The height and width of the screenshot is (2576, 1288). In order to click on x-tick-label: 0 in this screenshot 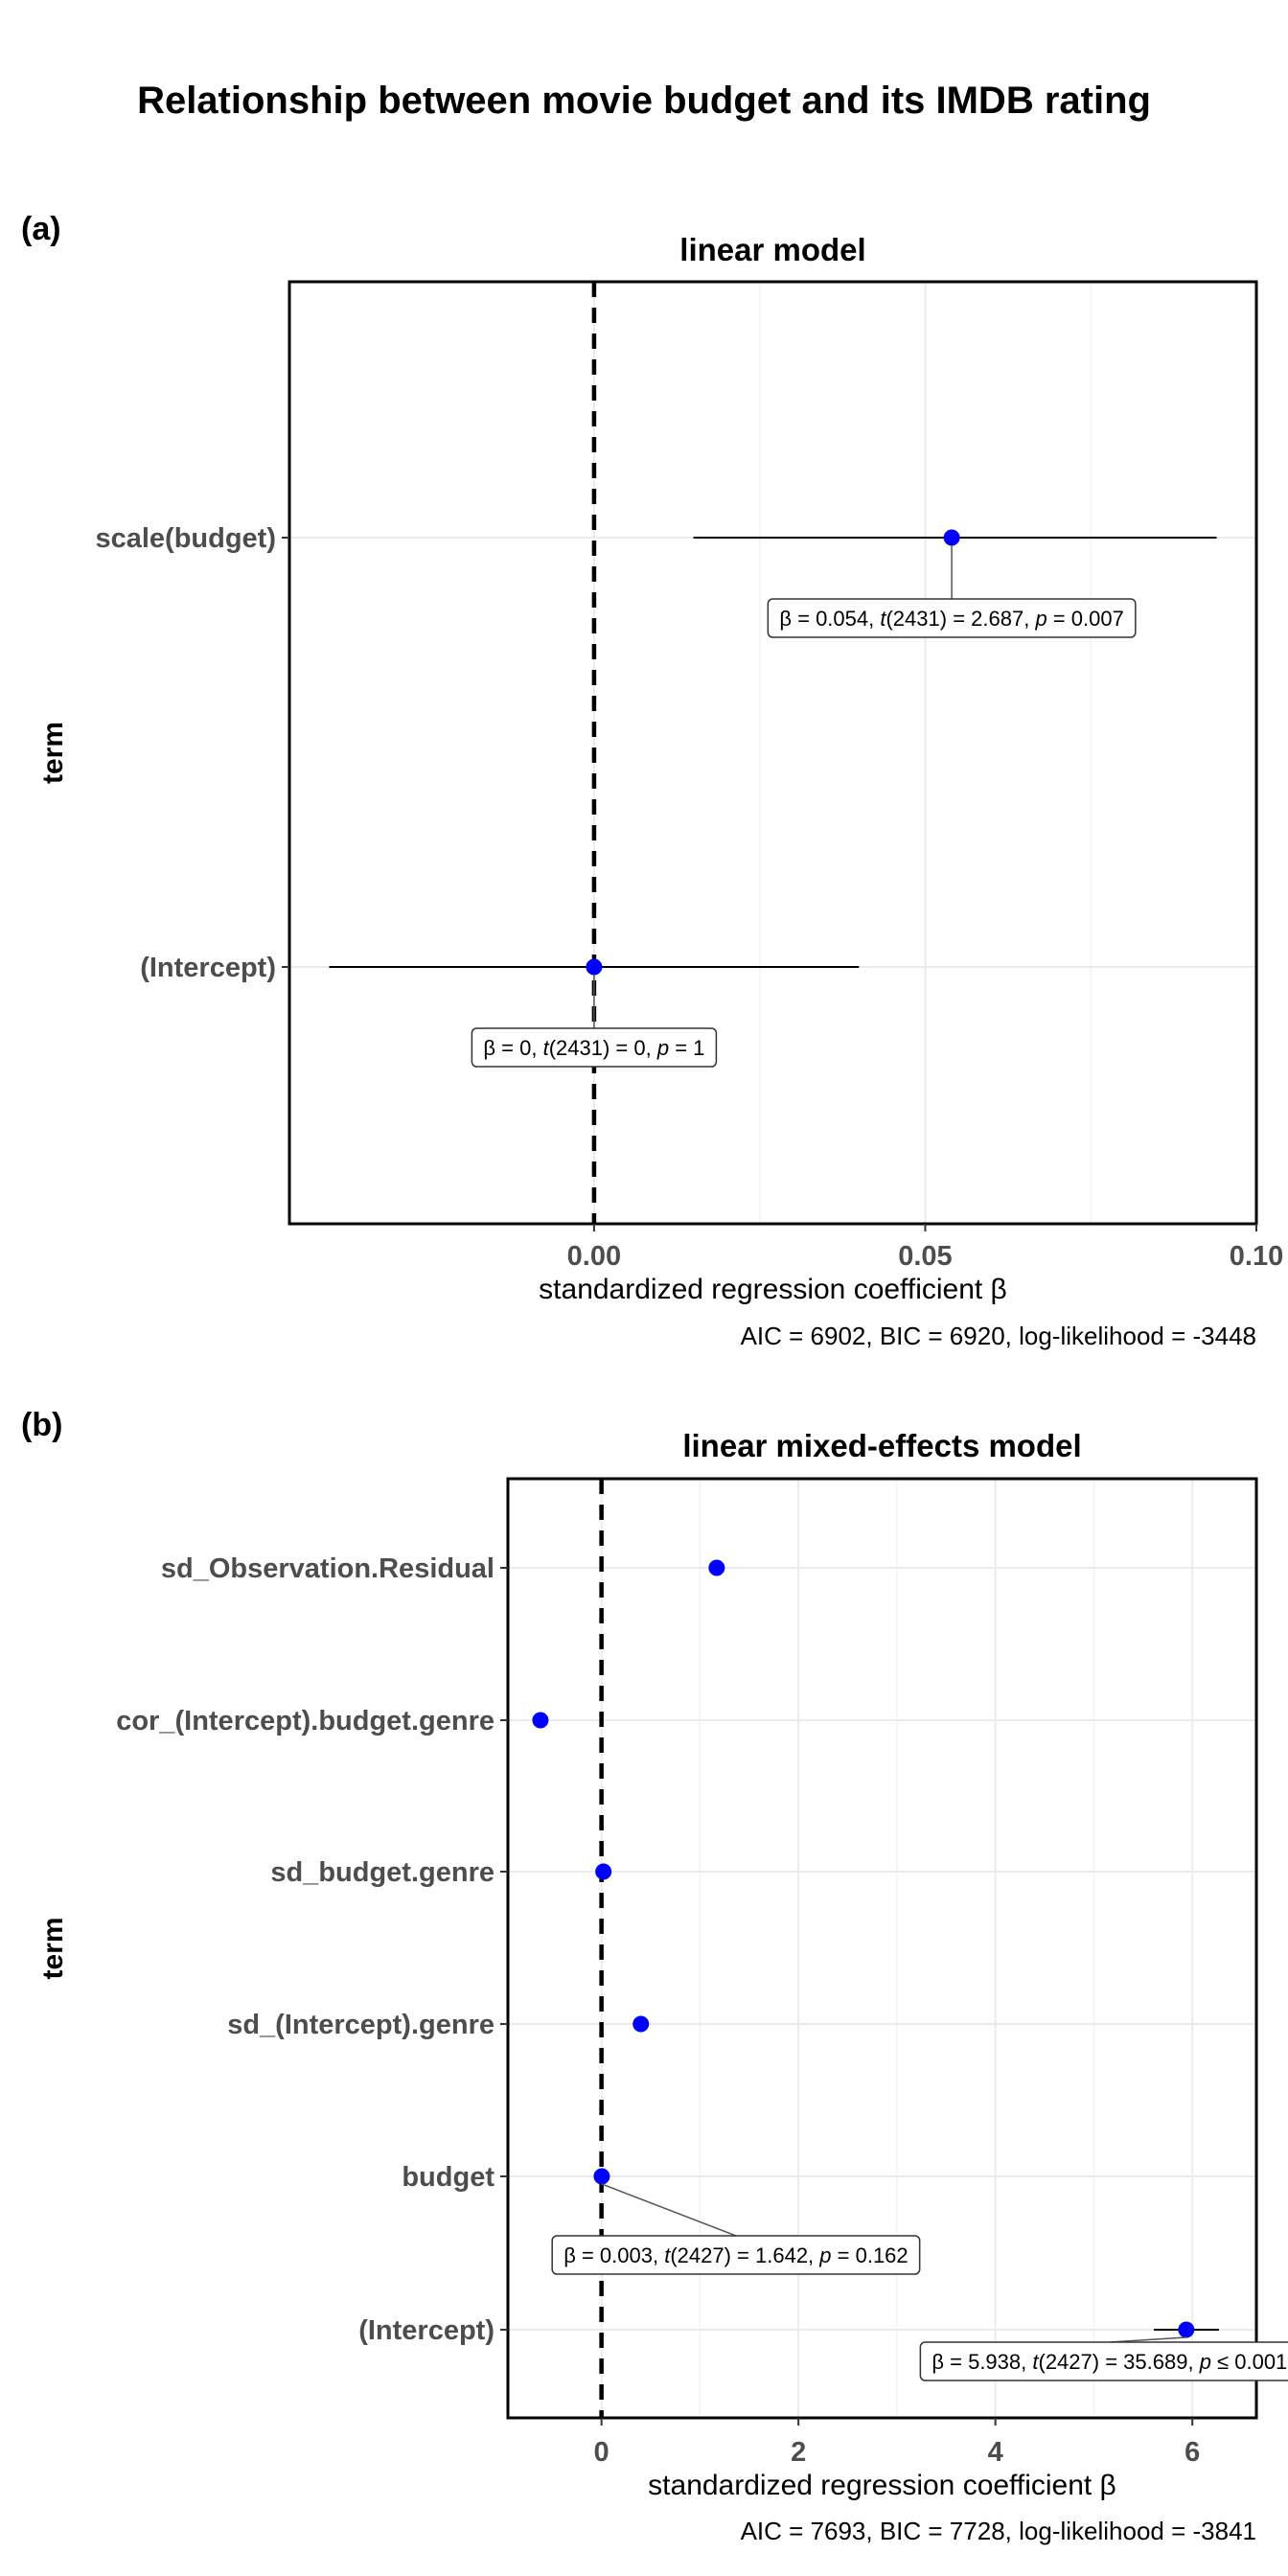, I will do `click(602, 2452)`.